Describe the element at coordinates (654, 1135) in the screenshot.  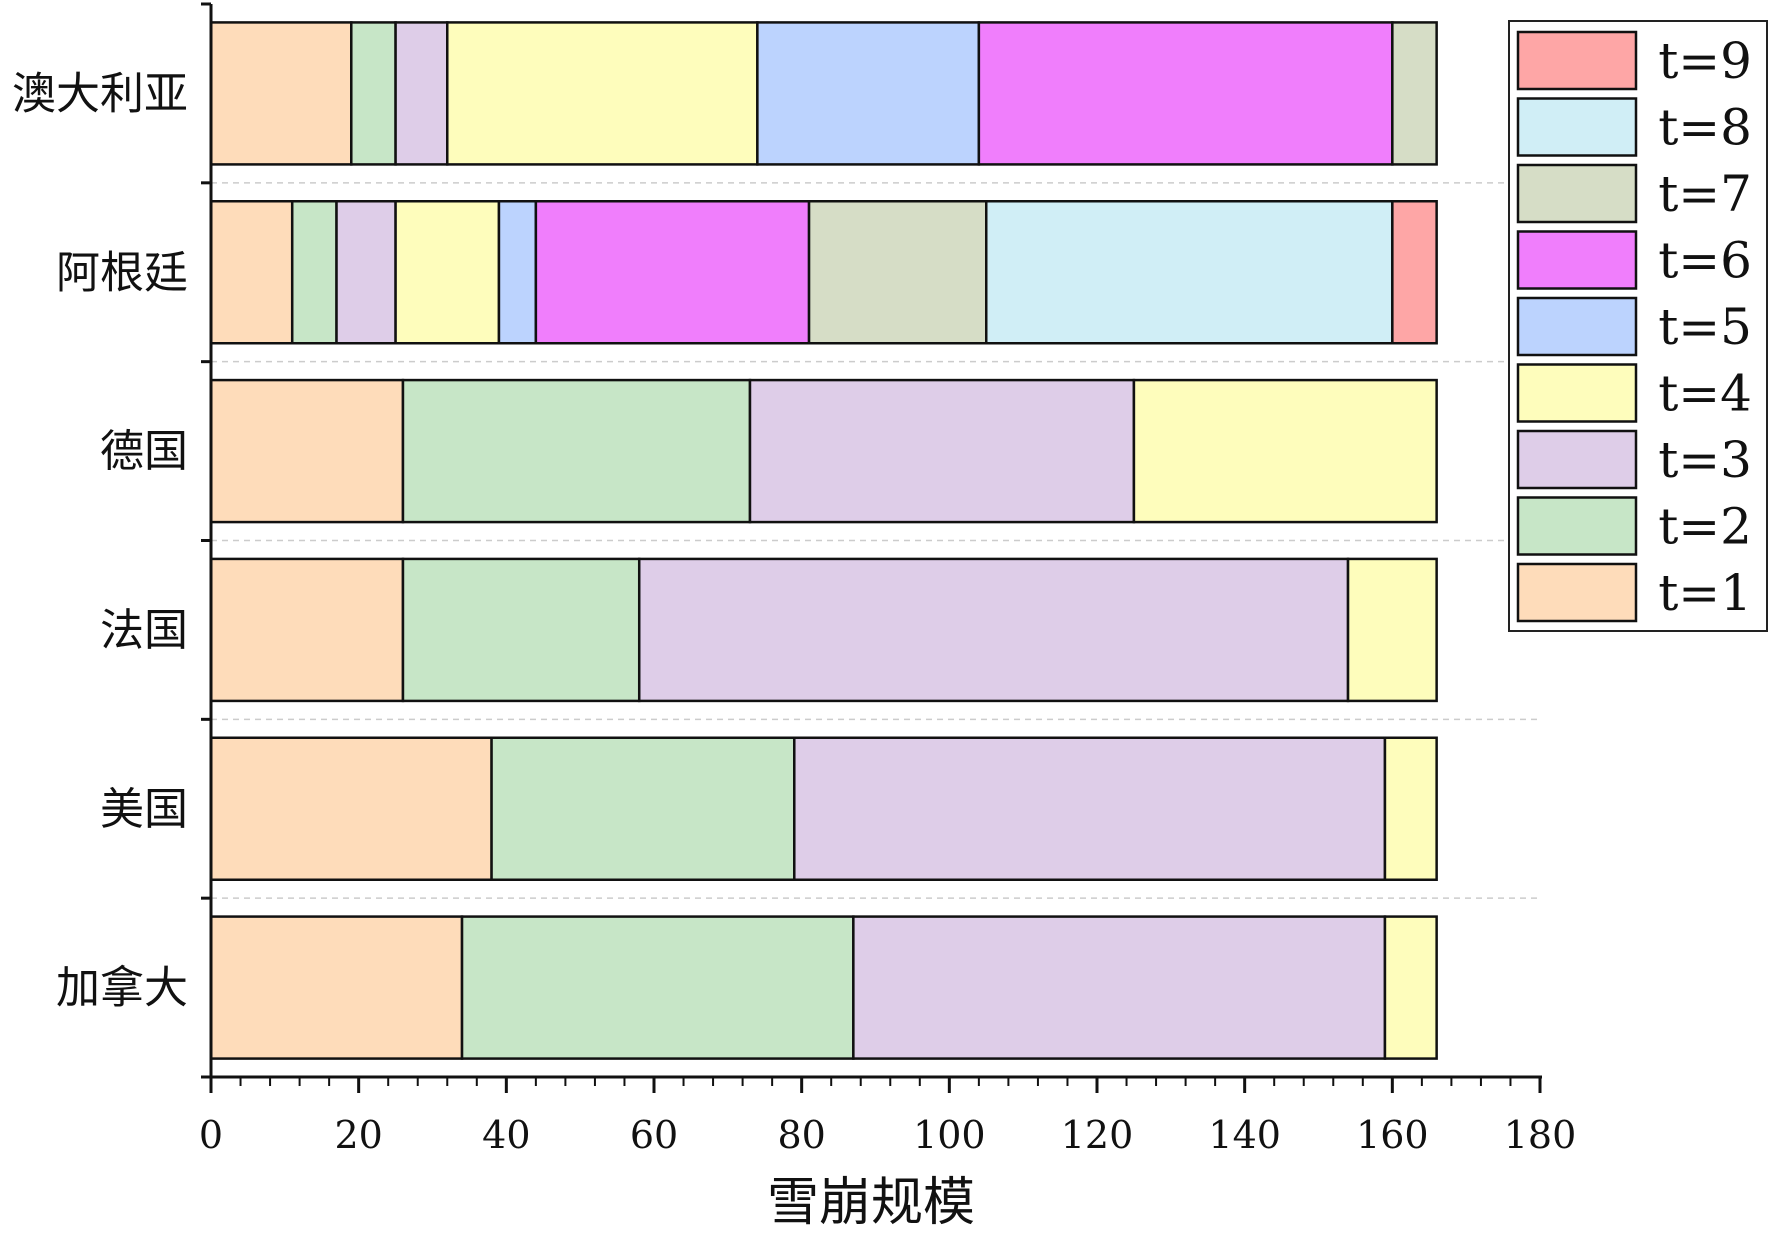
I see `x-tick-label: 60` at that location.